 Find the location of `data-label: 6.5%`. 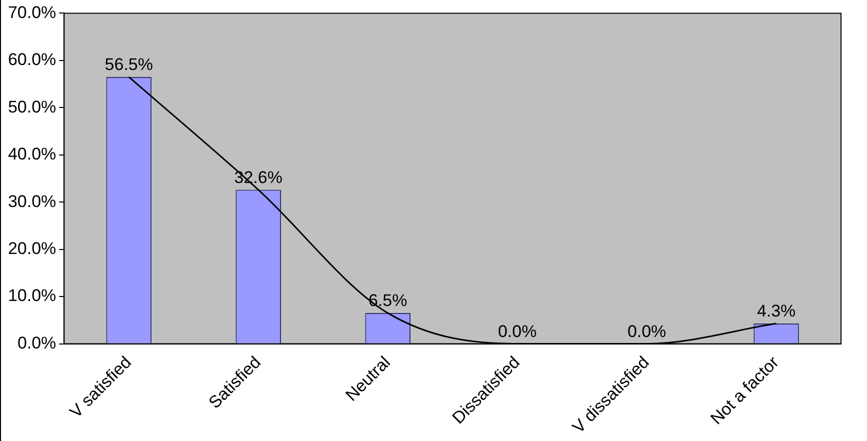

data-label: 6.5% is located at coordinates (388, 300).